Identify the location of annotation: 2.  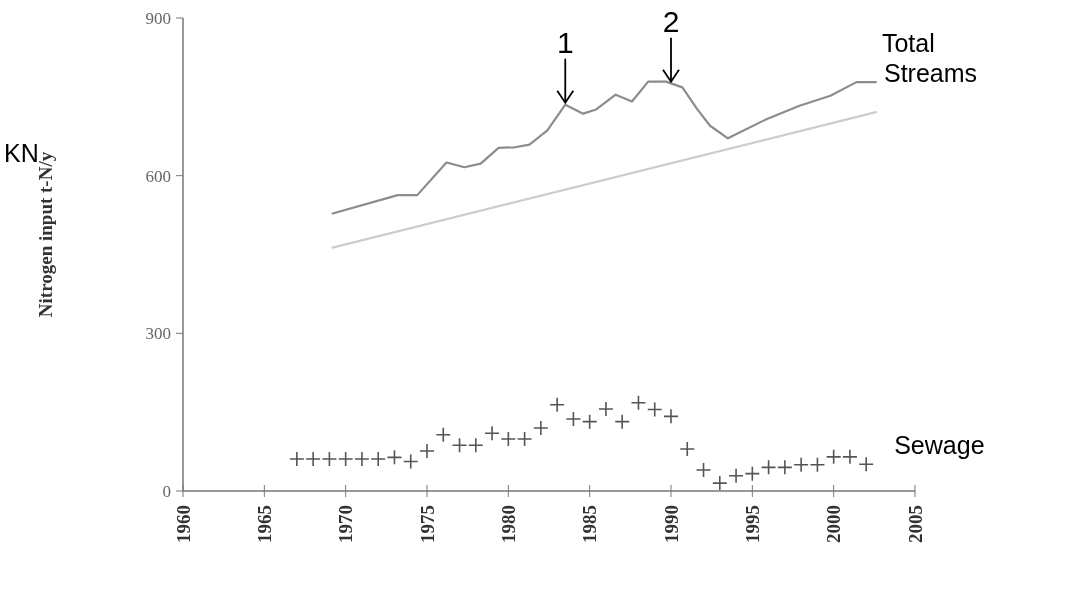
(671, 21).